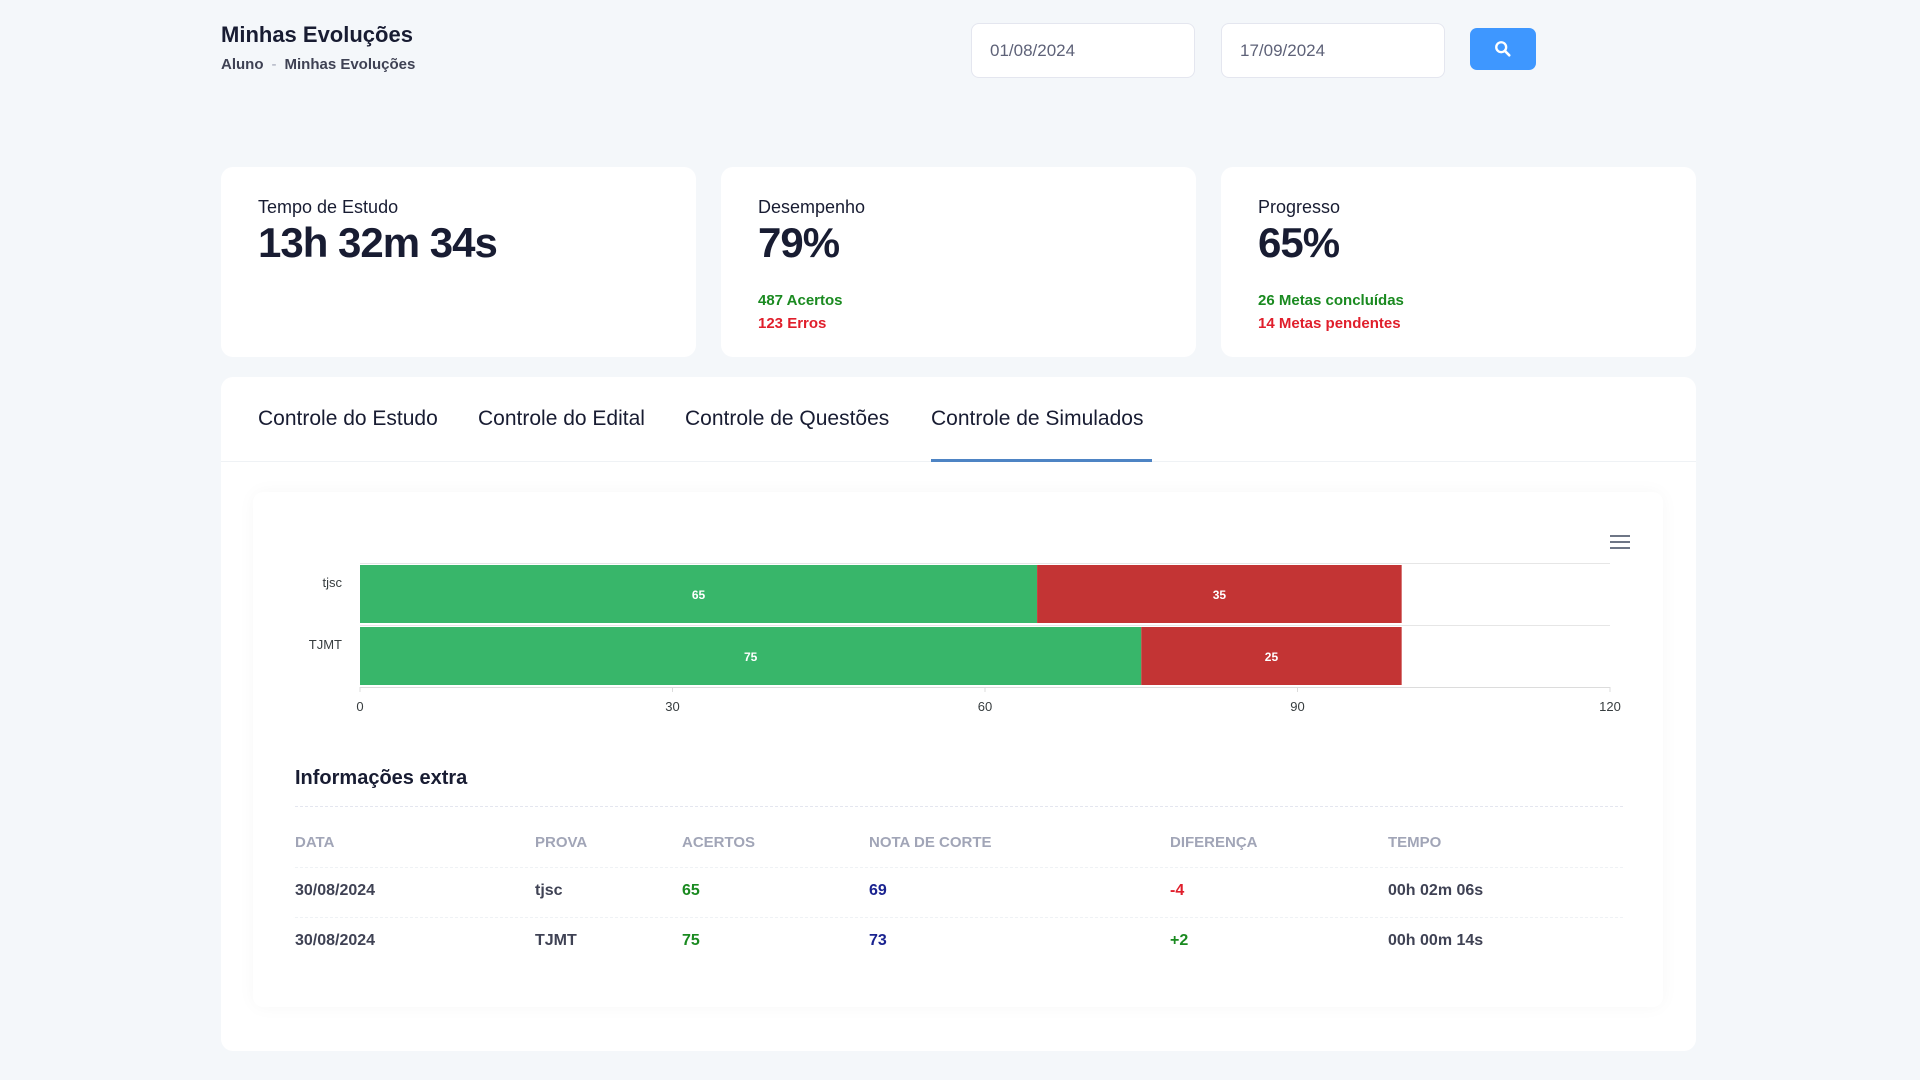  I want to click on simulados-bar-chart: 0 30 60 90 120 tjsc 65 35 TJMT 75 25, so click(965, 638).